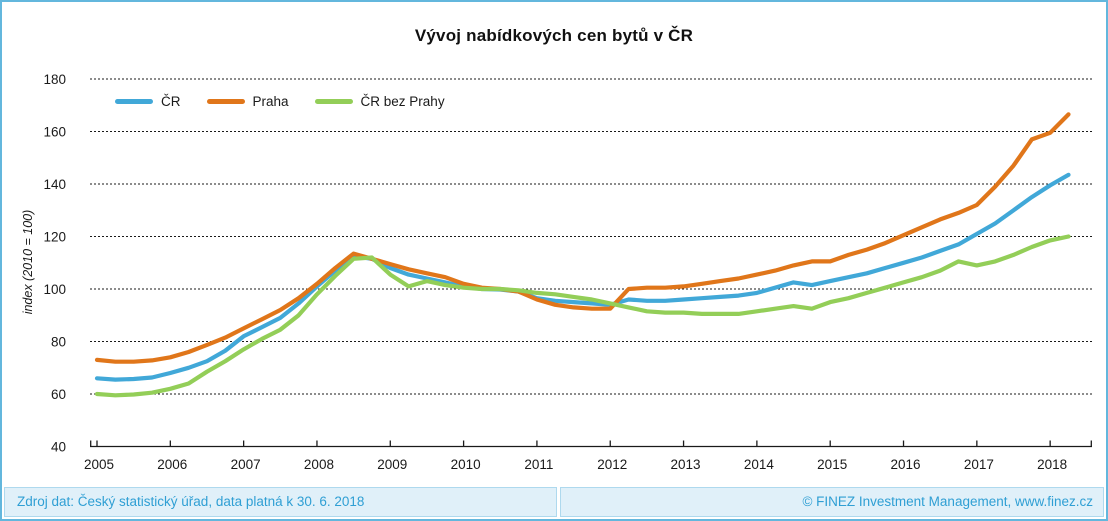 The height and width of the screenshot is (521, 1108). I want to click on y-tick-label-180: 180, so click(54, 79).